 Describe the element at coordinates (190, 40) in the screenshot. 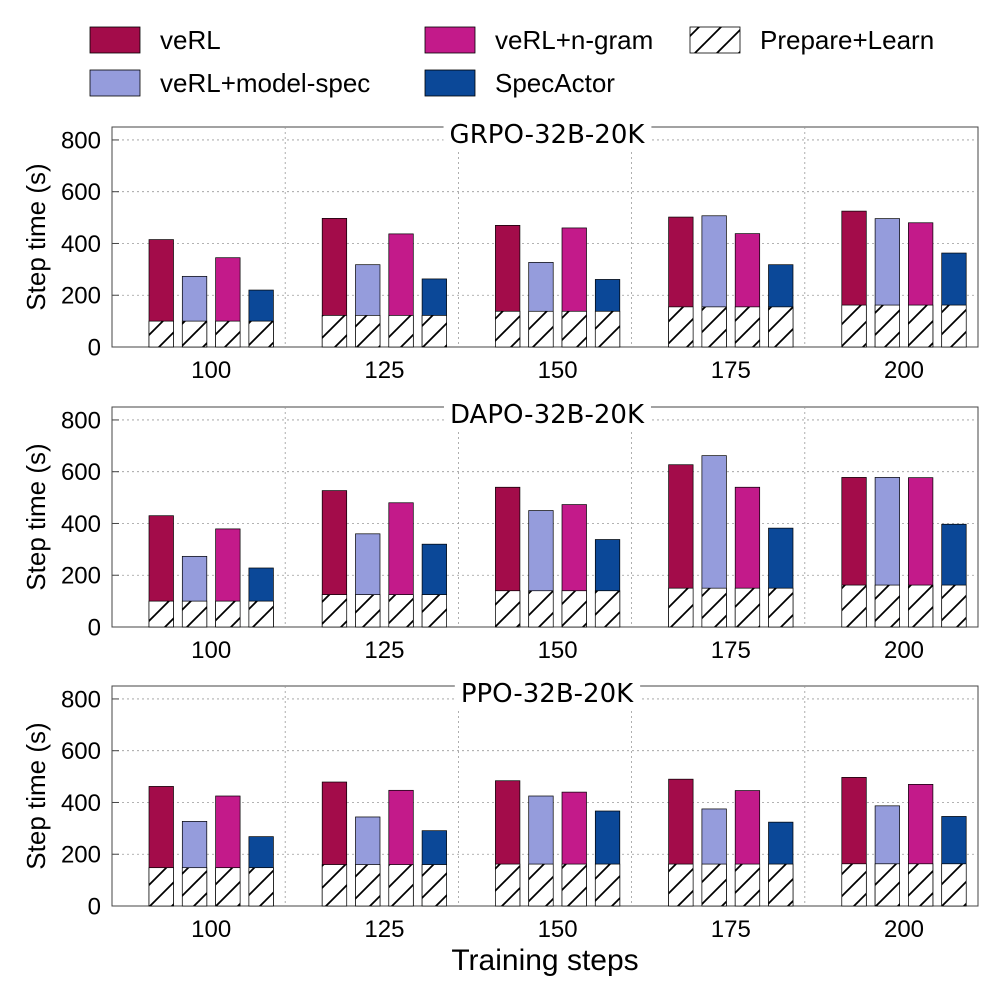

I see `legend-label: veRL` at that location.